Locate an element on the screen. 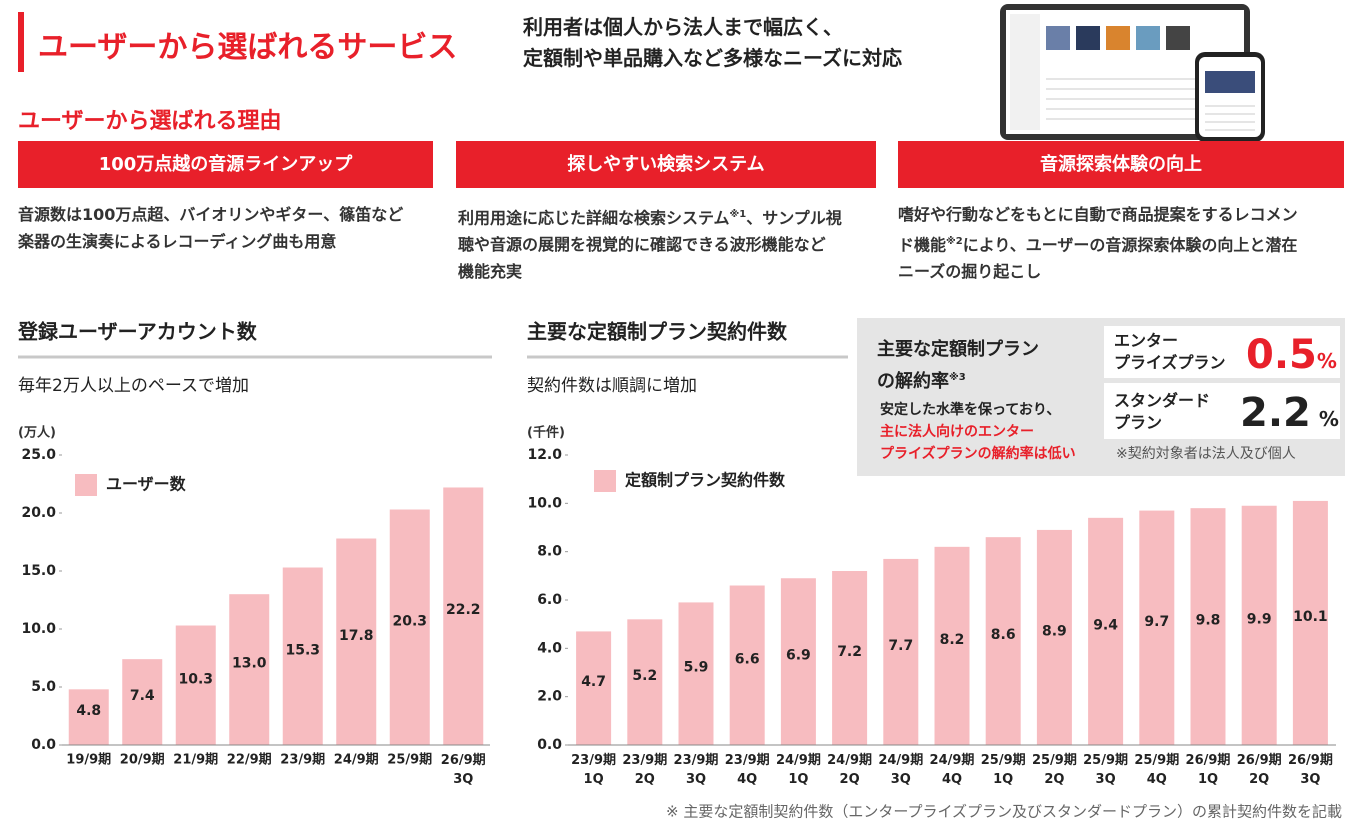  value-label: 6.9 is located at coordinates (798, 656).